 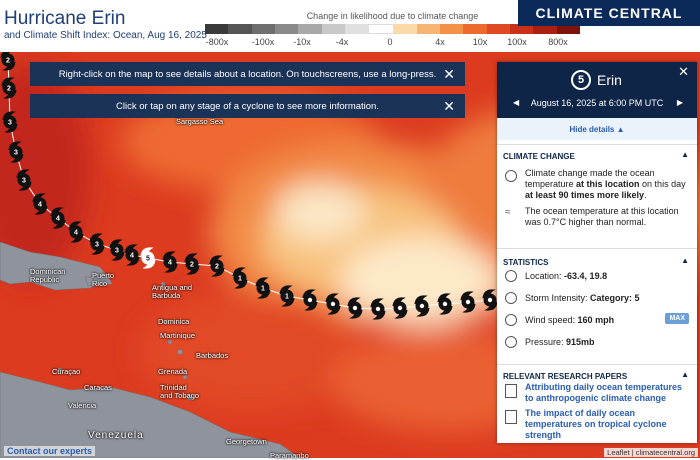 What do you see at coordinates (172, 291) in the screenshot?
I see `map-label: Antigua and Barbuda` at bounding box center [172, 291].